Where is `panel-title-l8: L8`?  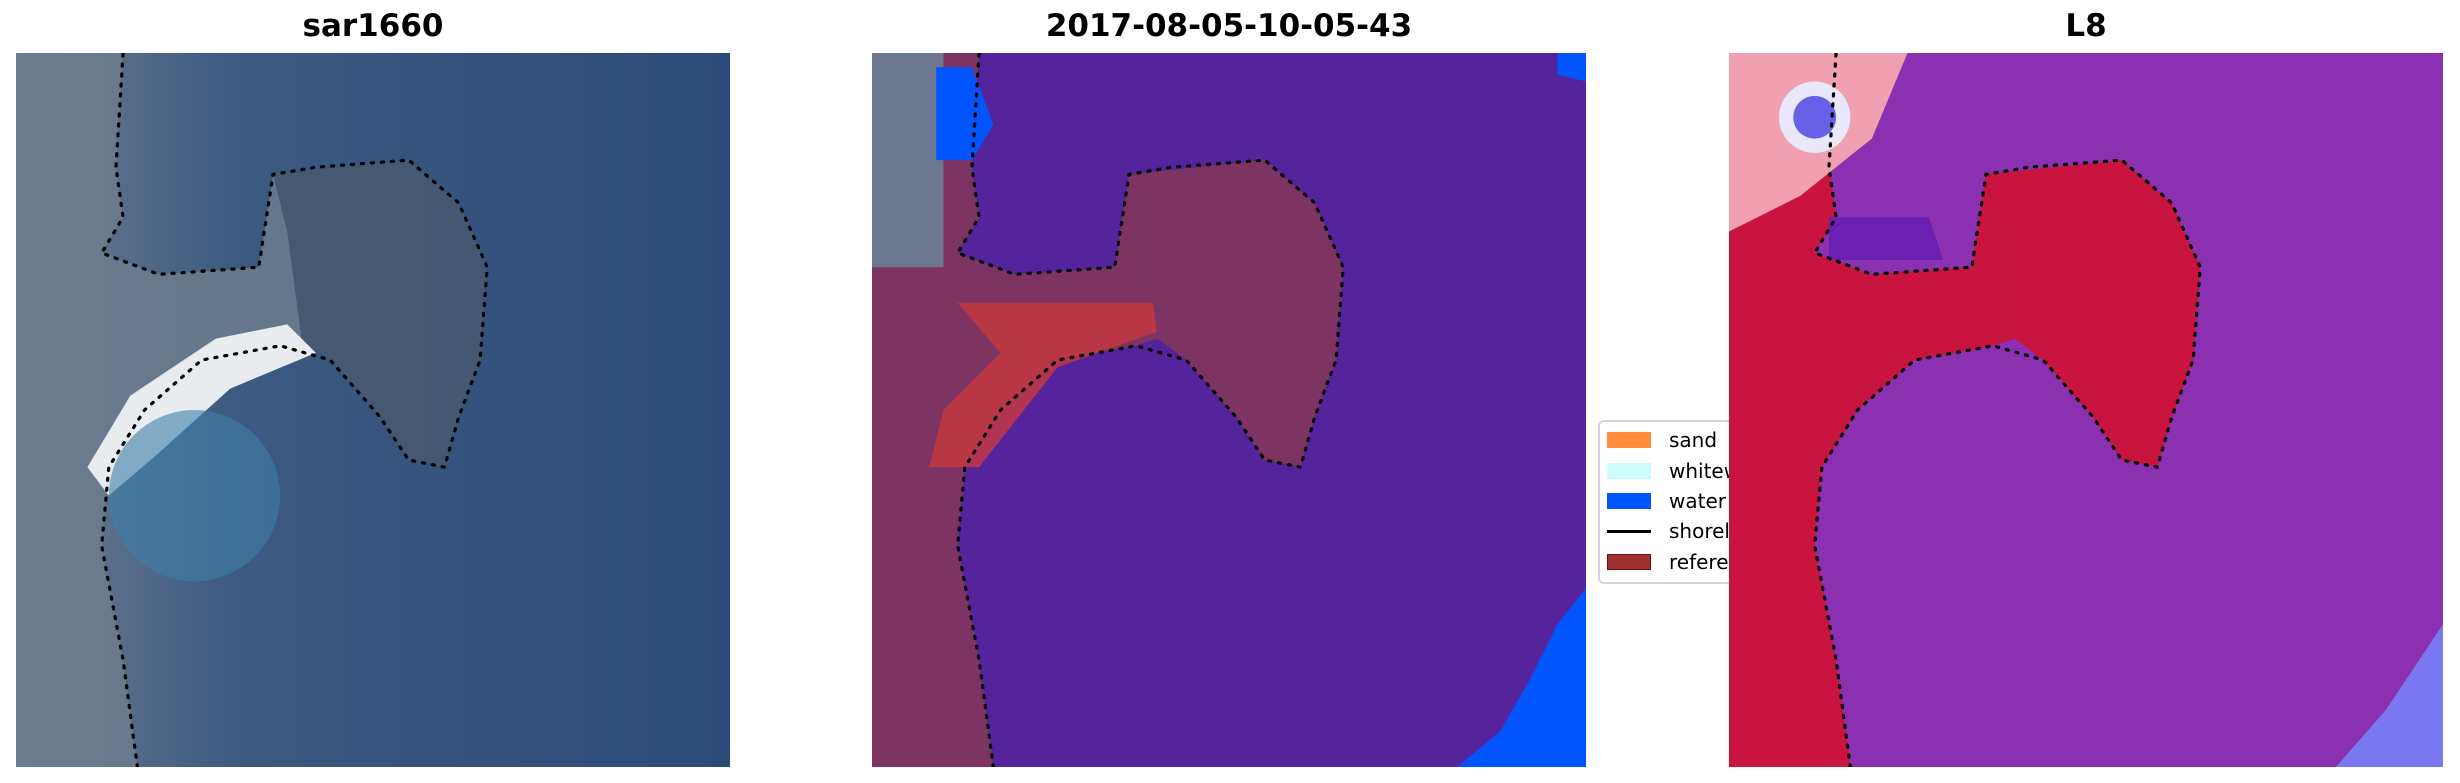
panel-title-l8: L8 is located at coordinates (2086, 26).